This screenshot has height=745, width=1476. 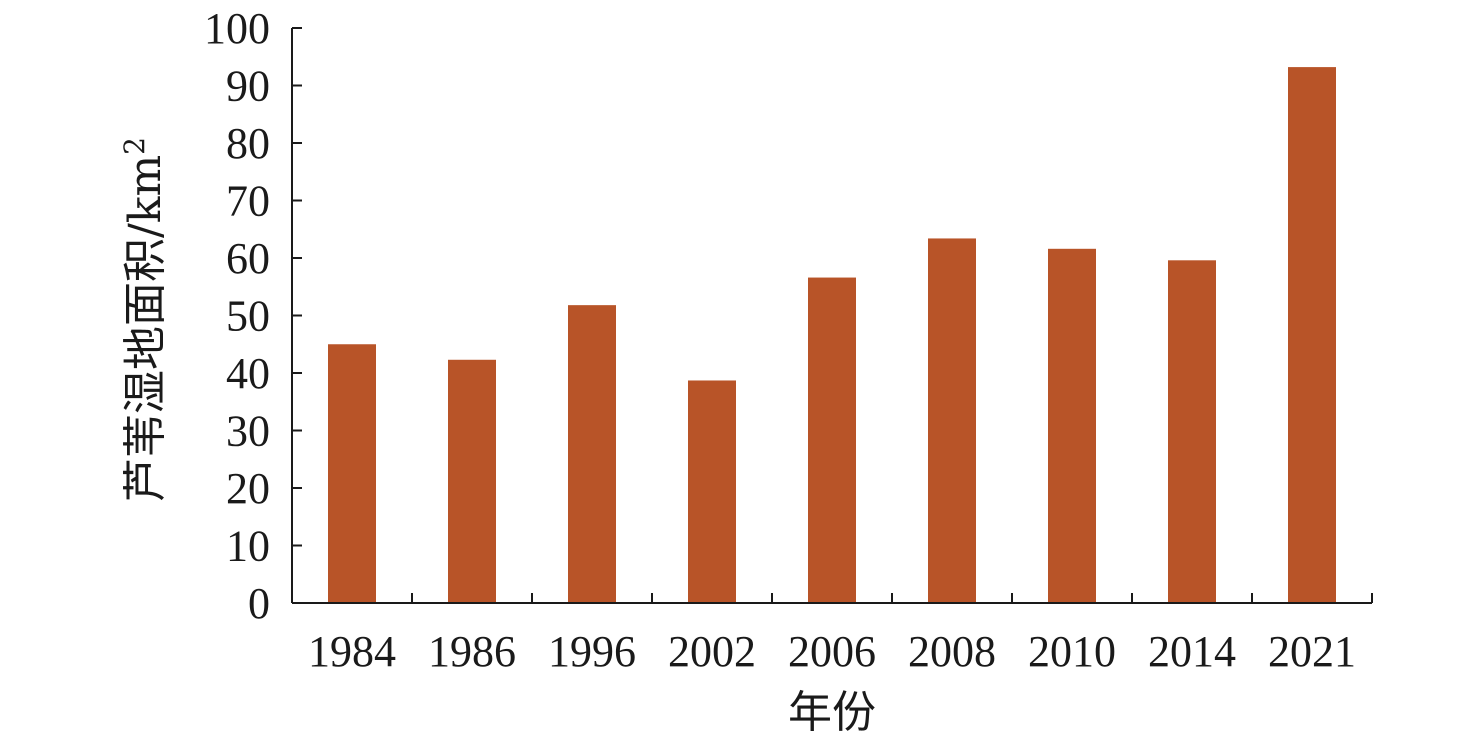 What do you see at coordinates (1192, 431) in the screenshot?
I see `bar-2014` at bounding box center [1192, 431].